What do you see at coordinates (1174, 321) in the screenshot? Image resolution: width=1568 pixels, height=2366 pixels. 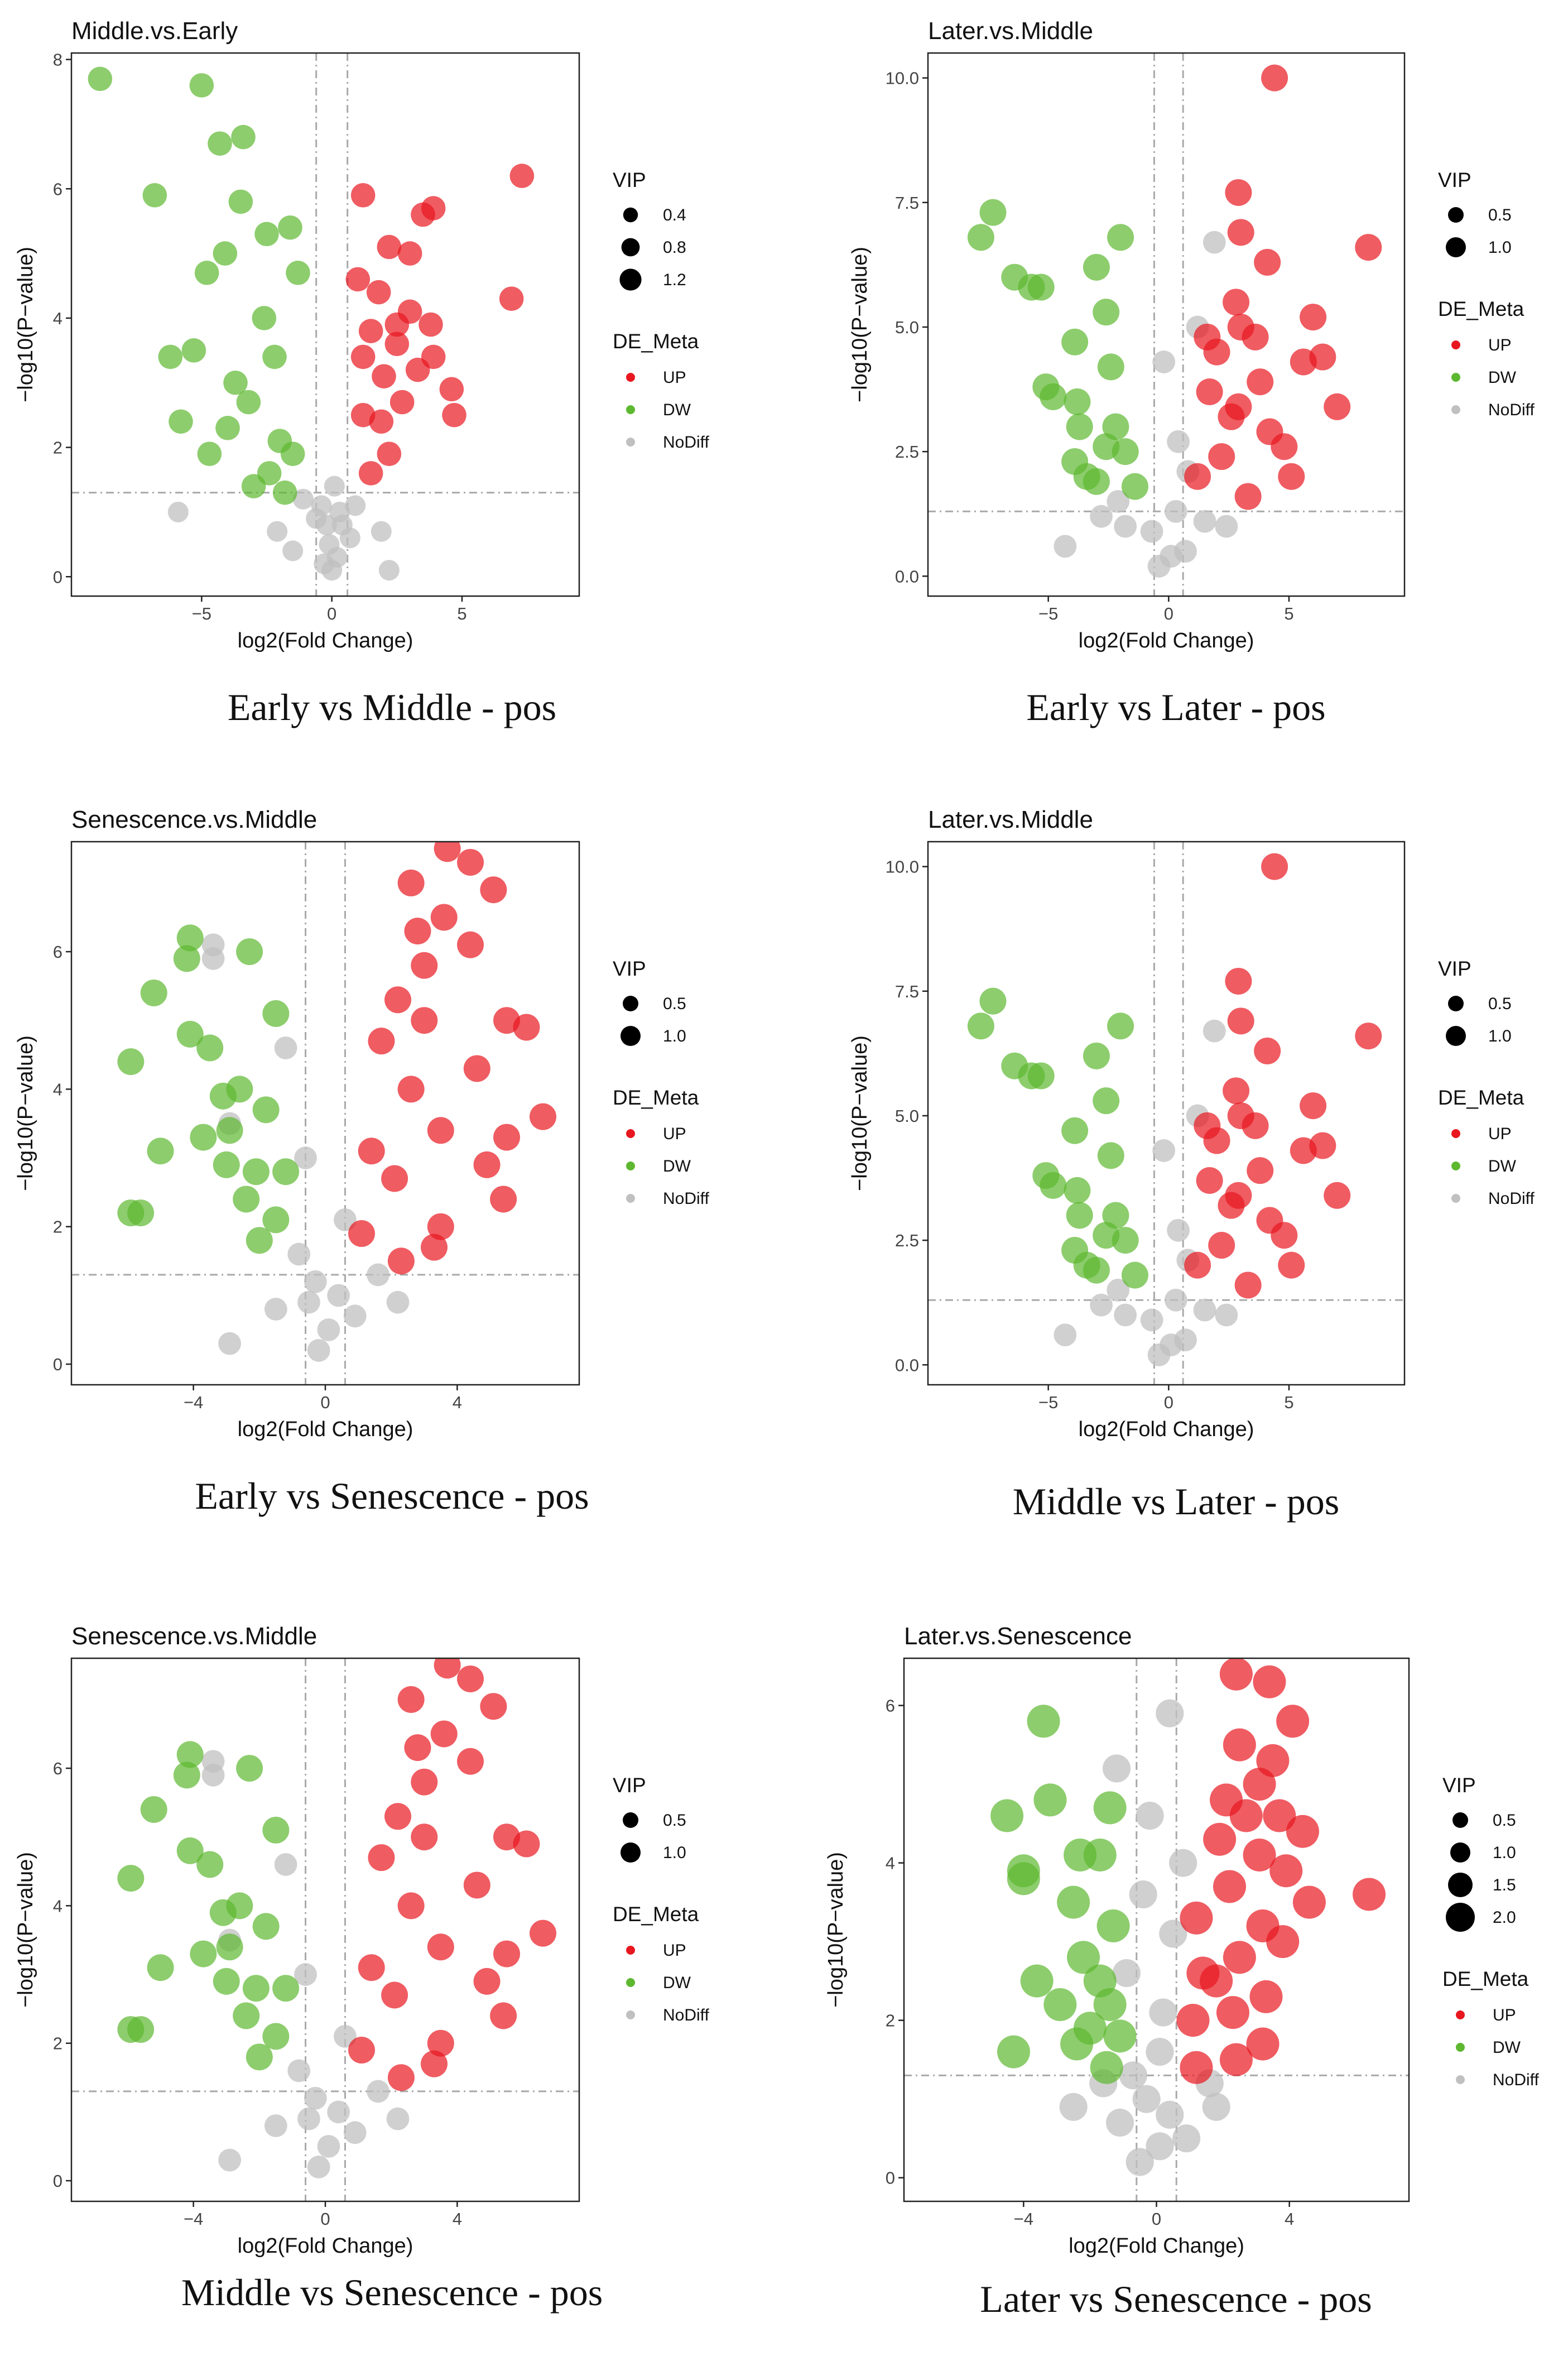 I see `point-layer` at bounding box center [1174, 321].